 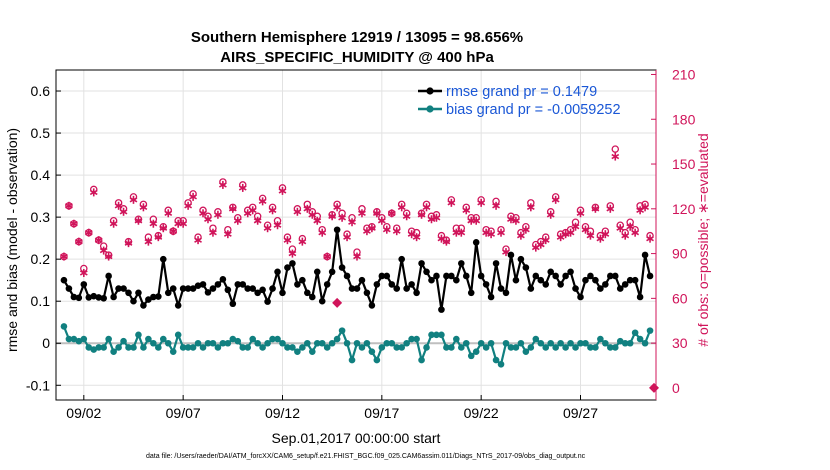 What do you see at coordinates (580, 413) in the screenshot?
I see `x-tick-label: 09/27` at bounding box center [580, 413].